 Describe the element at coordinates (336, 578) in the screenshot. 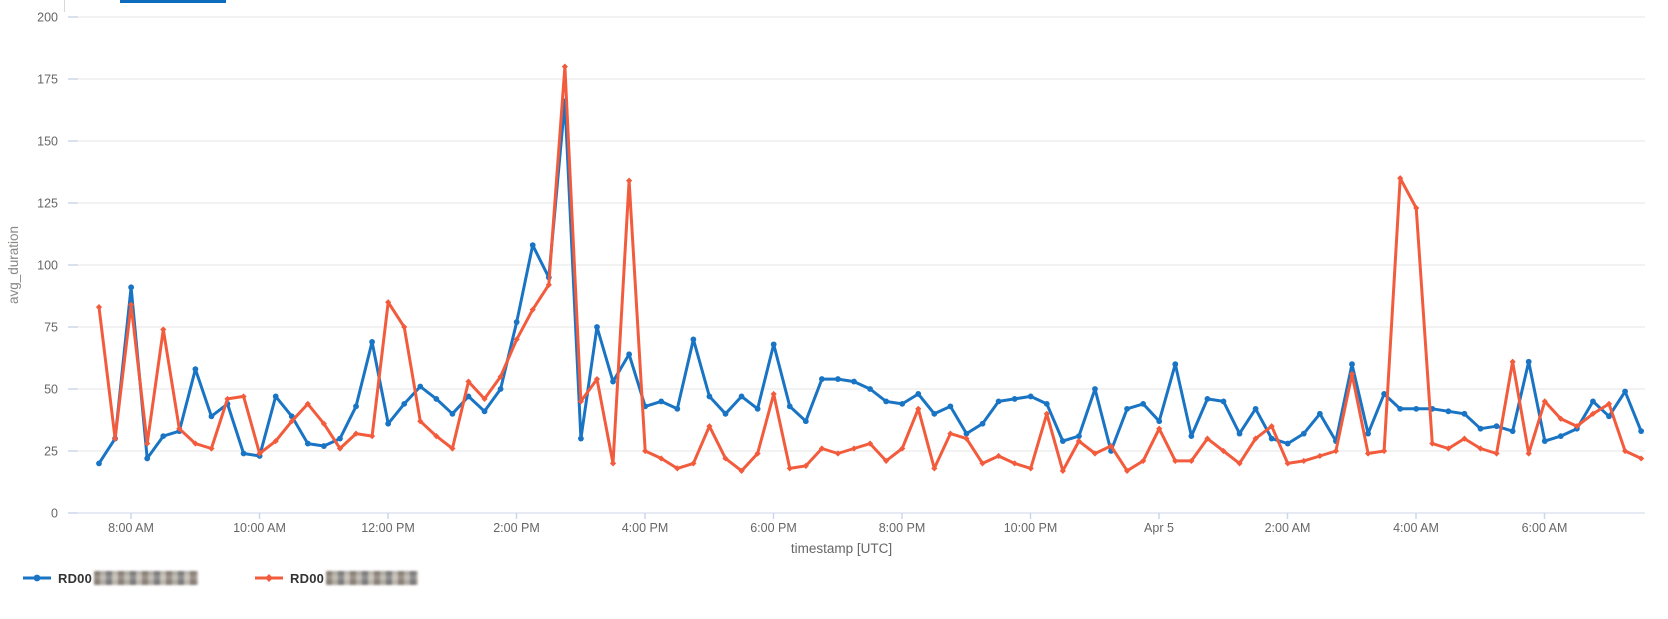

I see `legend-item-series-2: RD00` at that location.